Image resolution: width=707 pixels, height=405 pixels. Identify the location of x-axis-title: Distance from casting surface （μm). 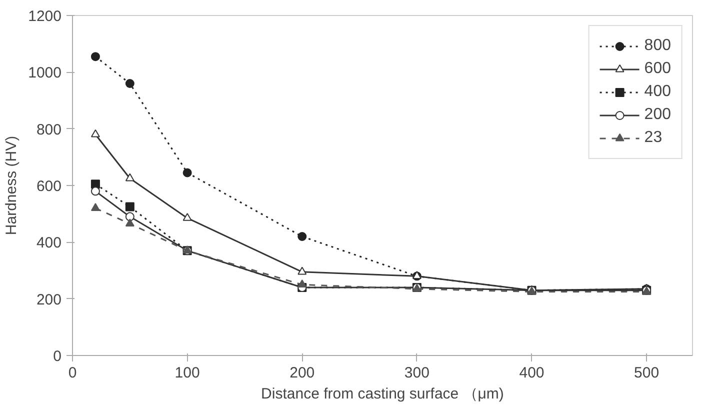
(382, 394).